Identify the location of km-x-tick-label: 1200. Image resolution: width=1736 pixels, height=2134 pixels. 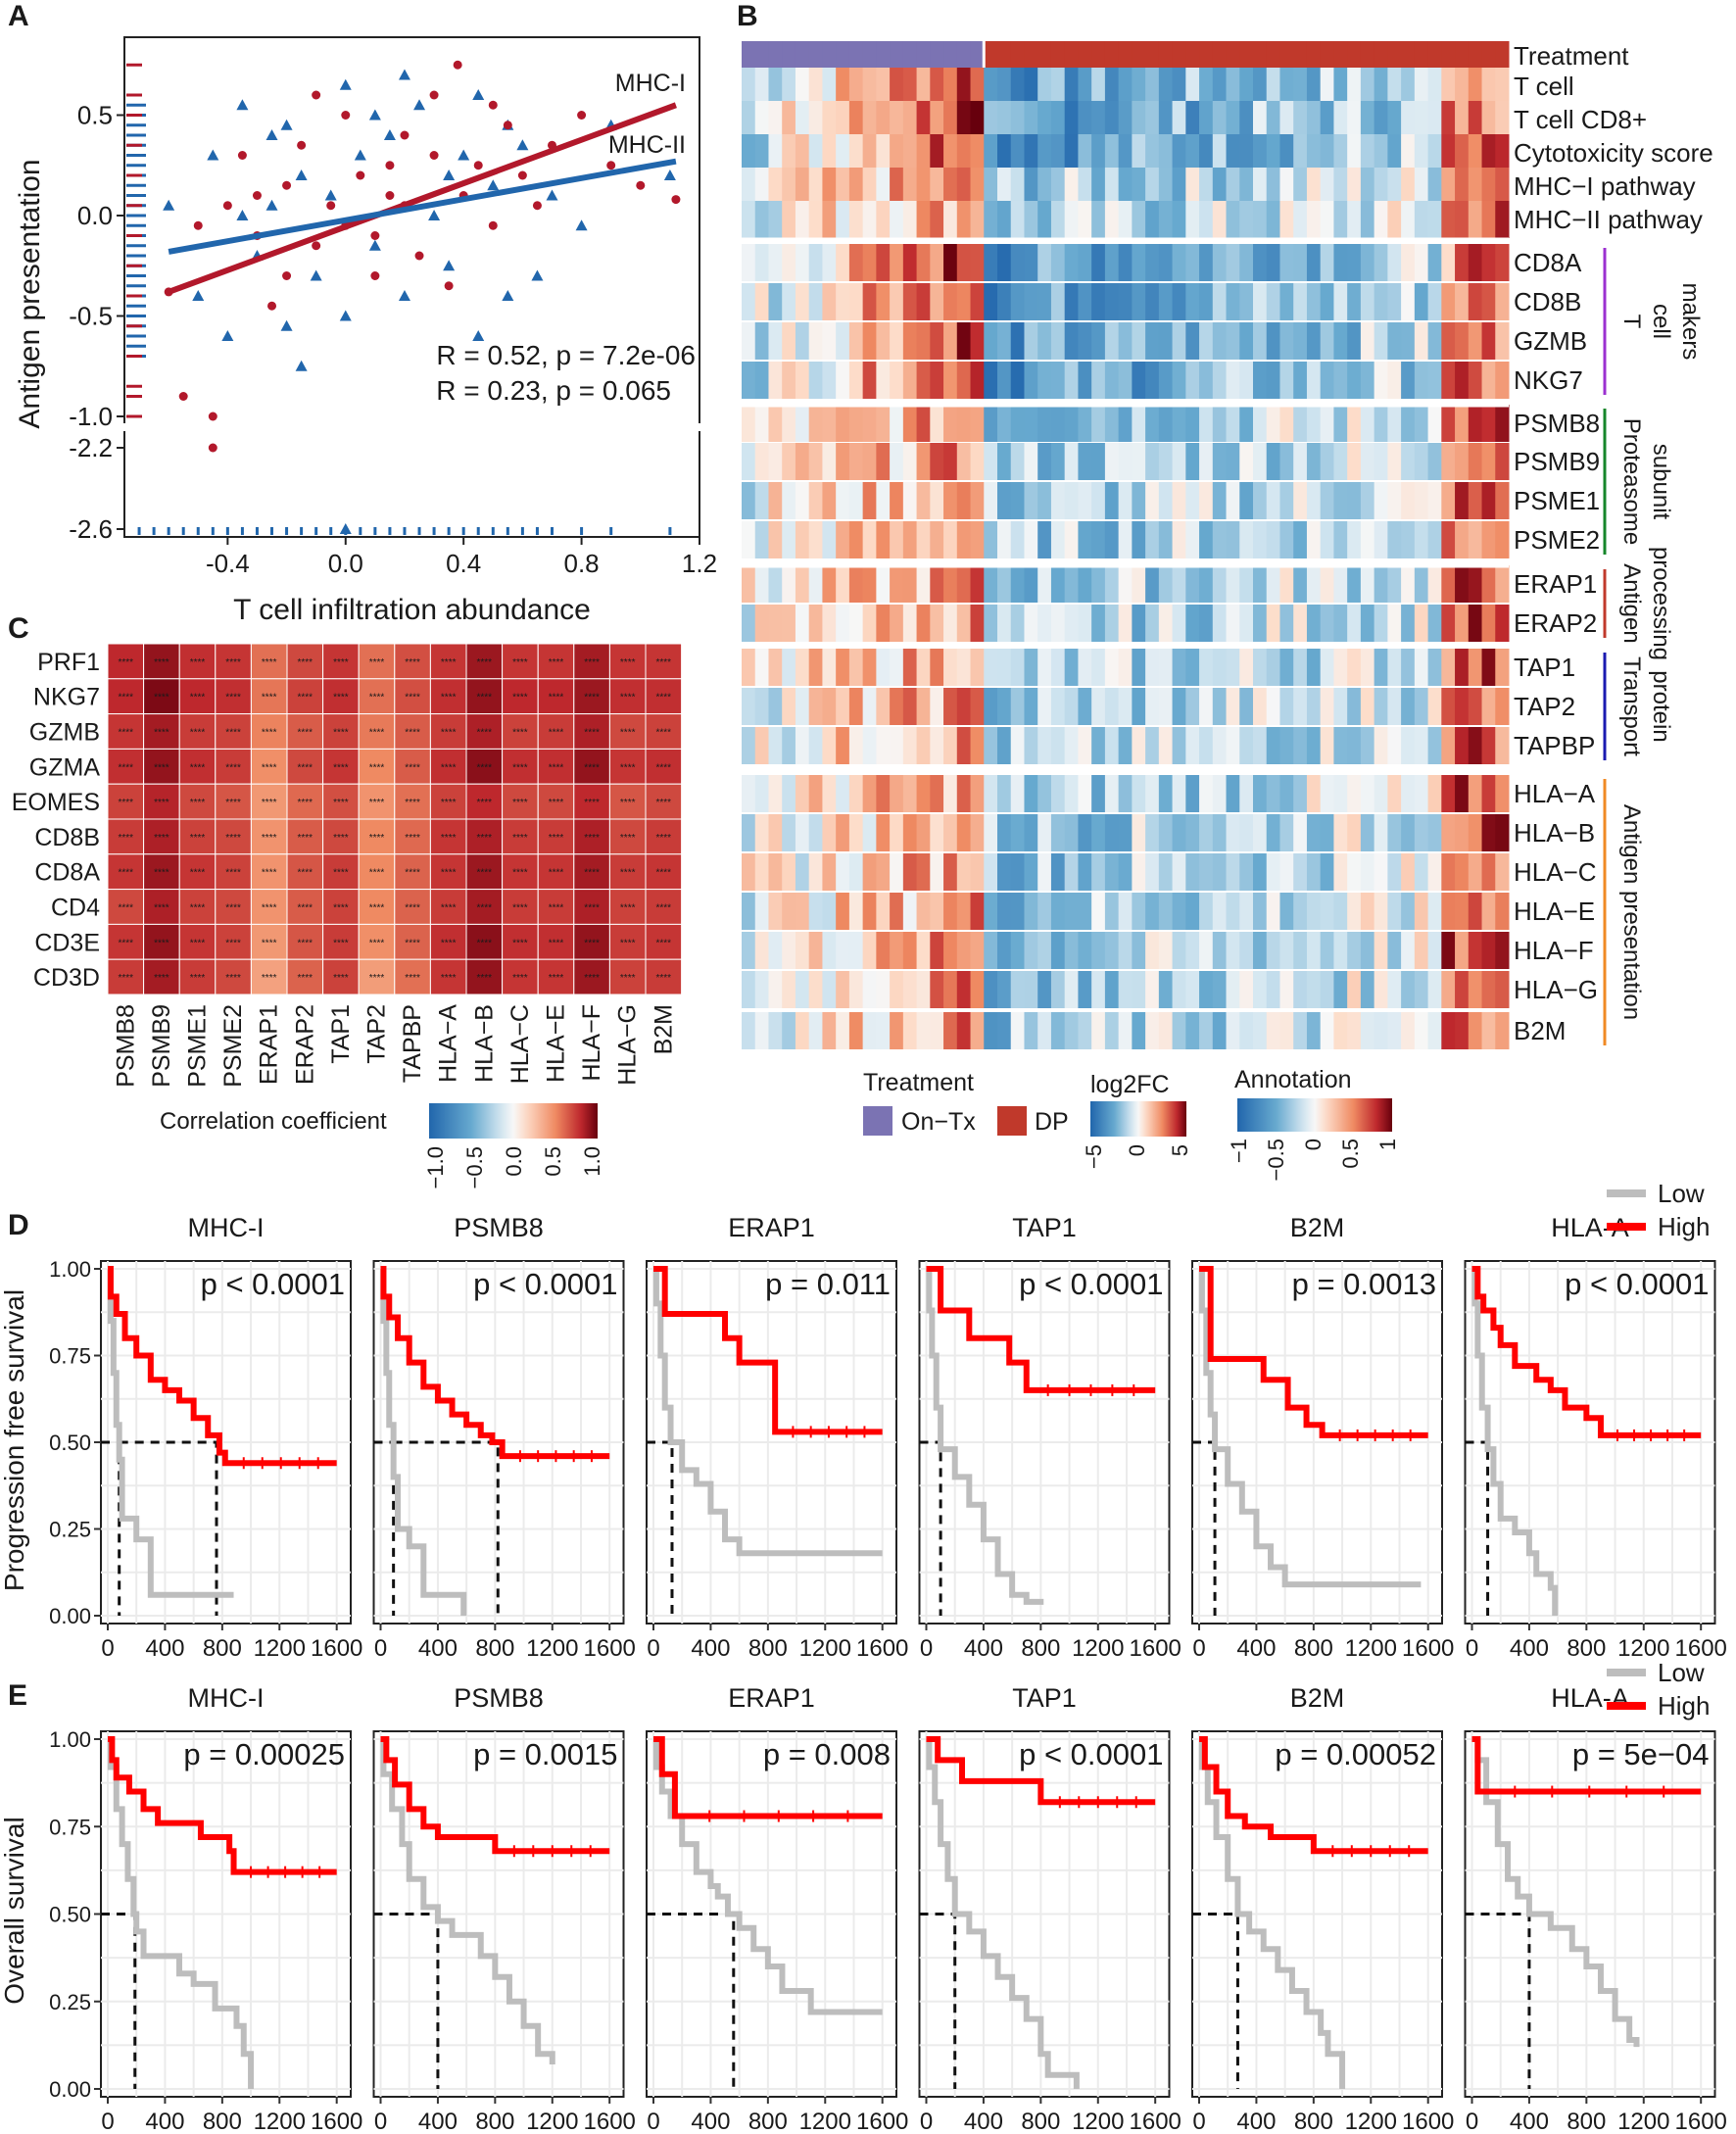
(280, 2121).